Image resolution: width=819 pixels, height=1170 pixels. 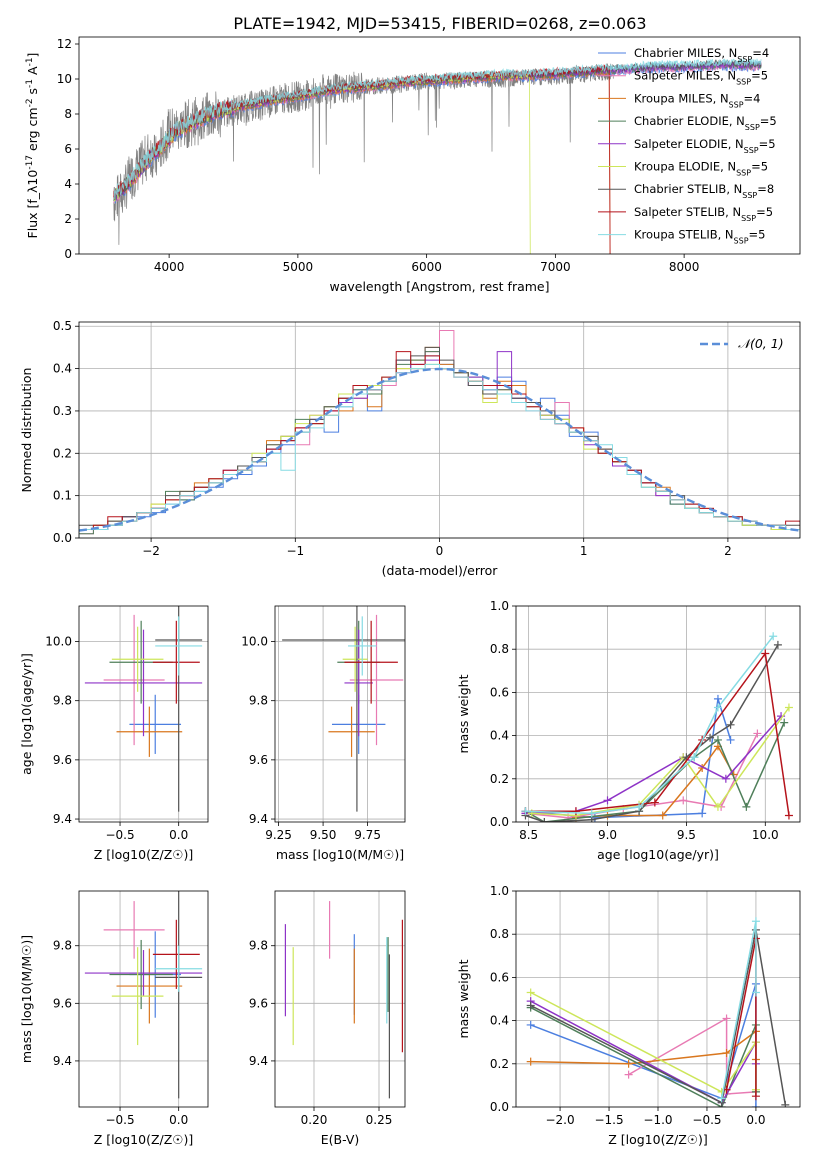 What do you see at coordinates (143, 995) in the screenshot?
I see `mass-vs-Z-plot-area` at bounding box center [143, 995].